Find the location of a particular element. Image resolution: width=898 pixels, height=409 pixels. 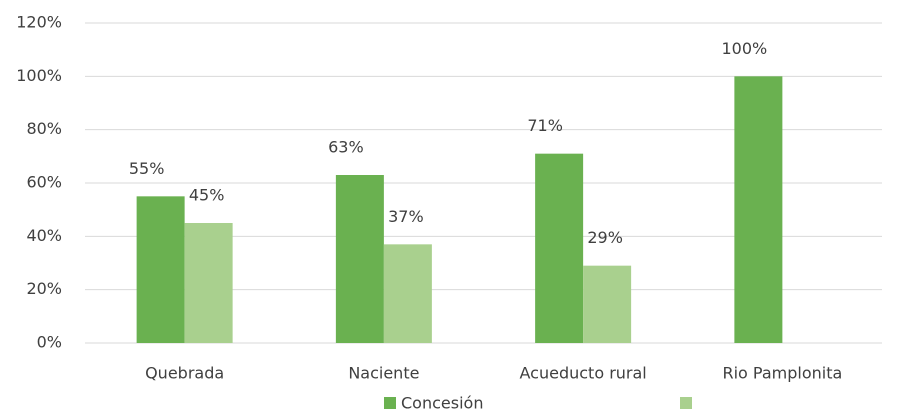

data-label: 55% is located at coordinates (147, 168).